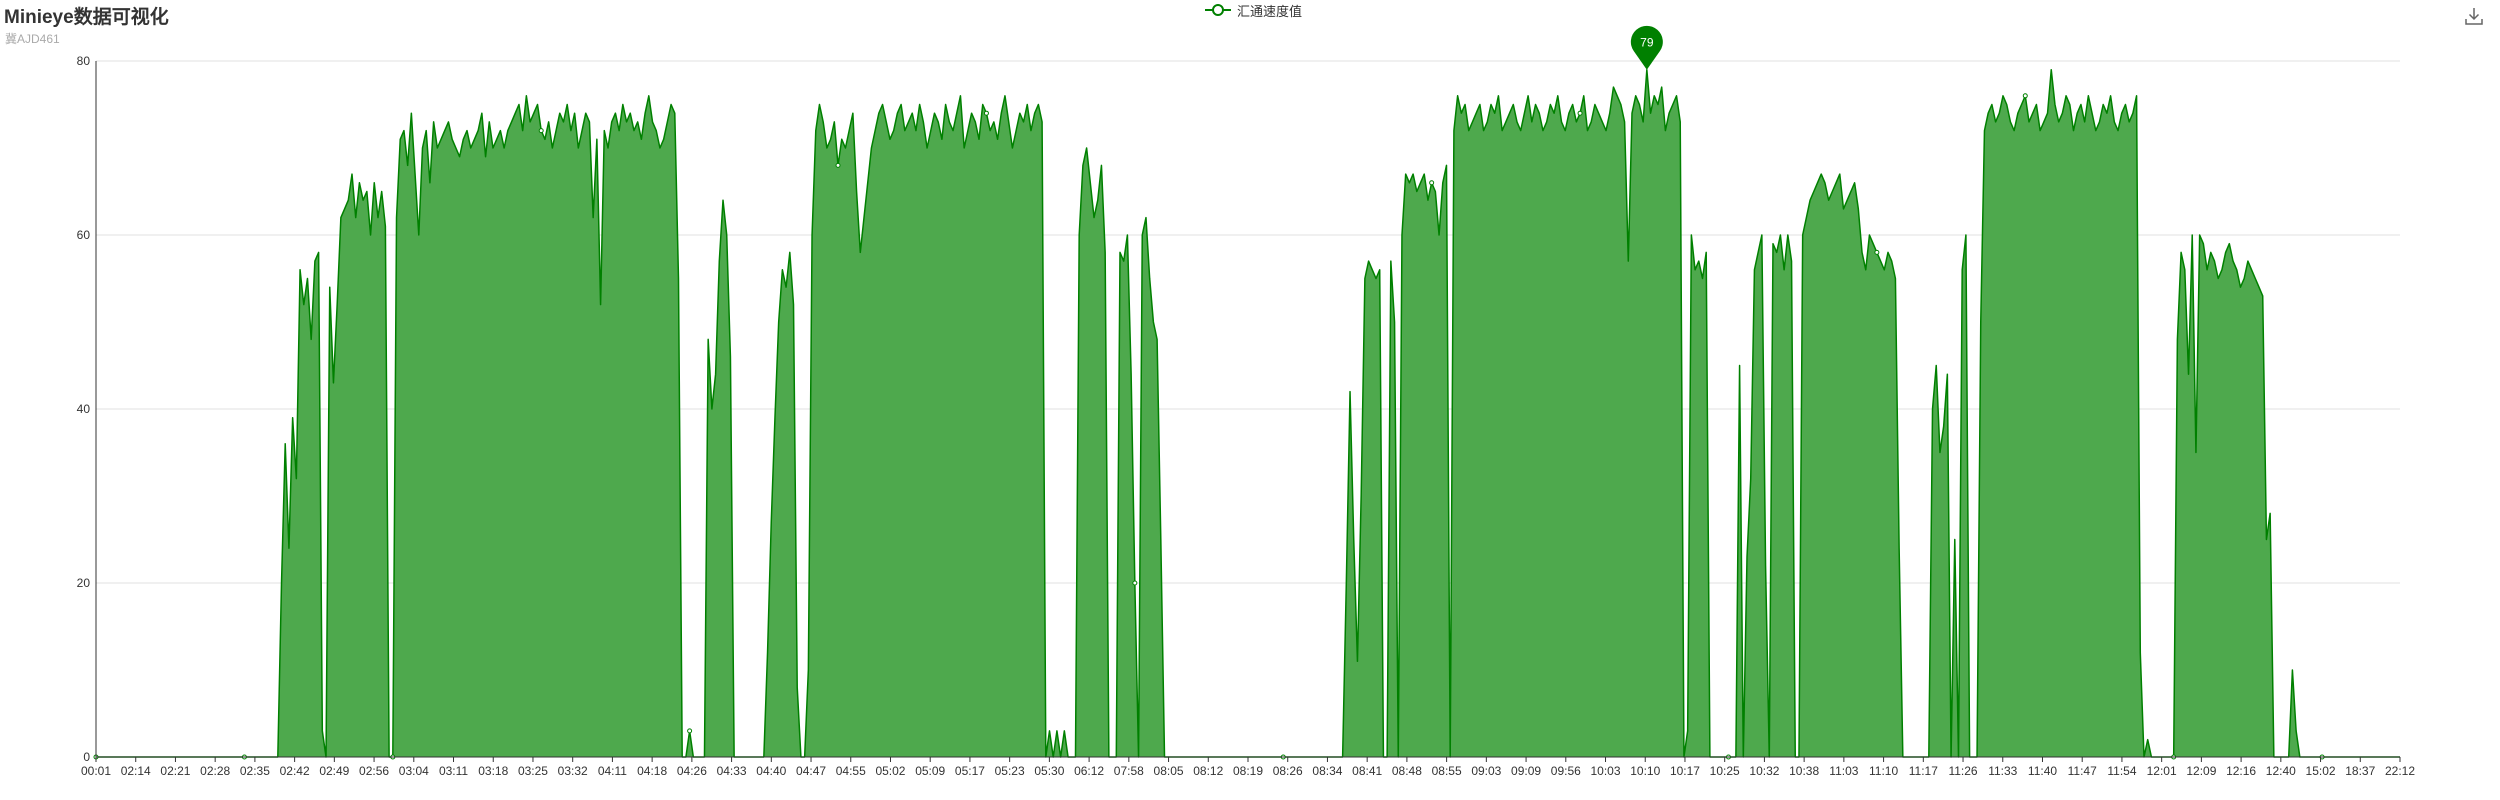 This screenshot has width=2500, height=800. Describe the element at coordinates (295, 771) in the screenshot. I see `x-tick-label: 02:42` at that location.